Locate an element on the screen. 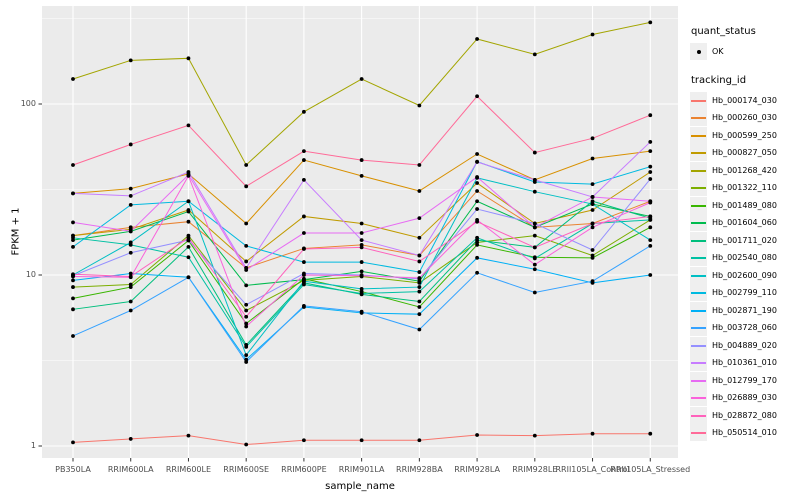 This screenshot has width=800, height=500. legend-item-label: Hb_001604_060 is located at coordinates (744, 223).